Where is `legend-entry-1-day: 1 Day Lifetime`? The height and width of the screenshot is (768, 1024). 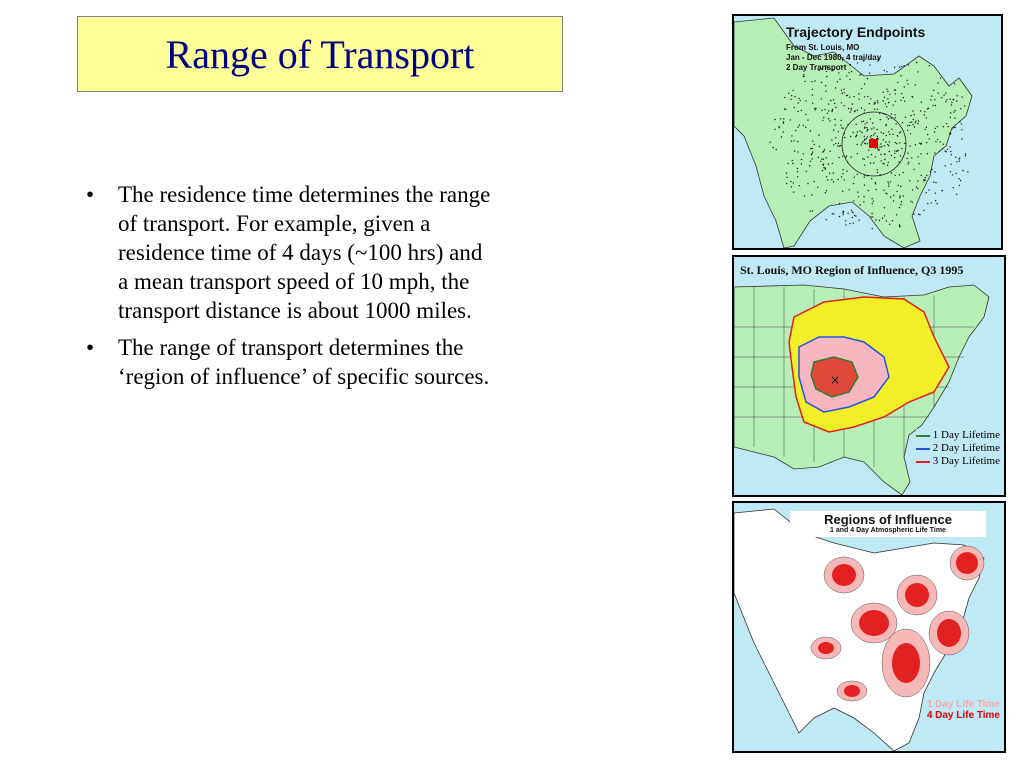
legend-entry-1-day: 1 Day Lifetime is located at coordinates (957, 435).